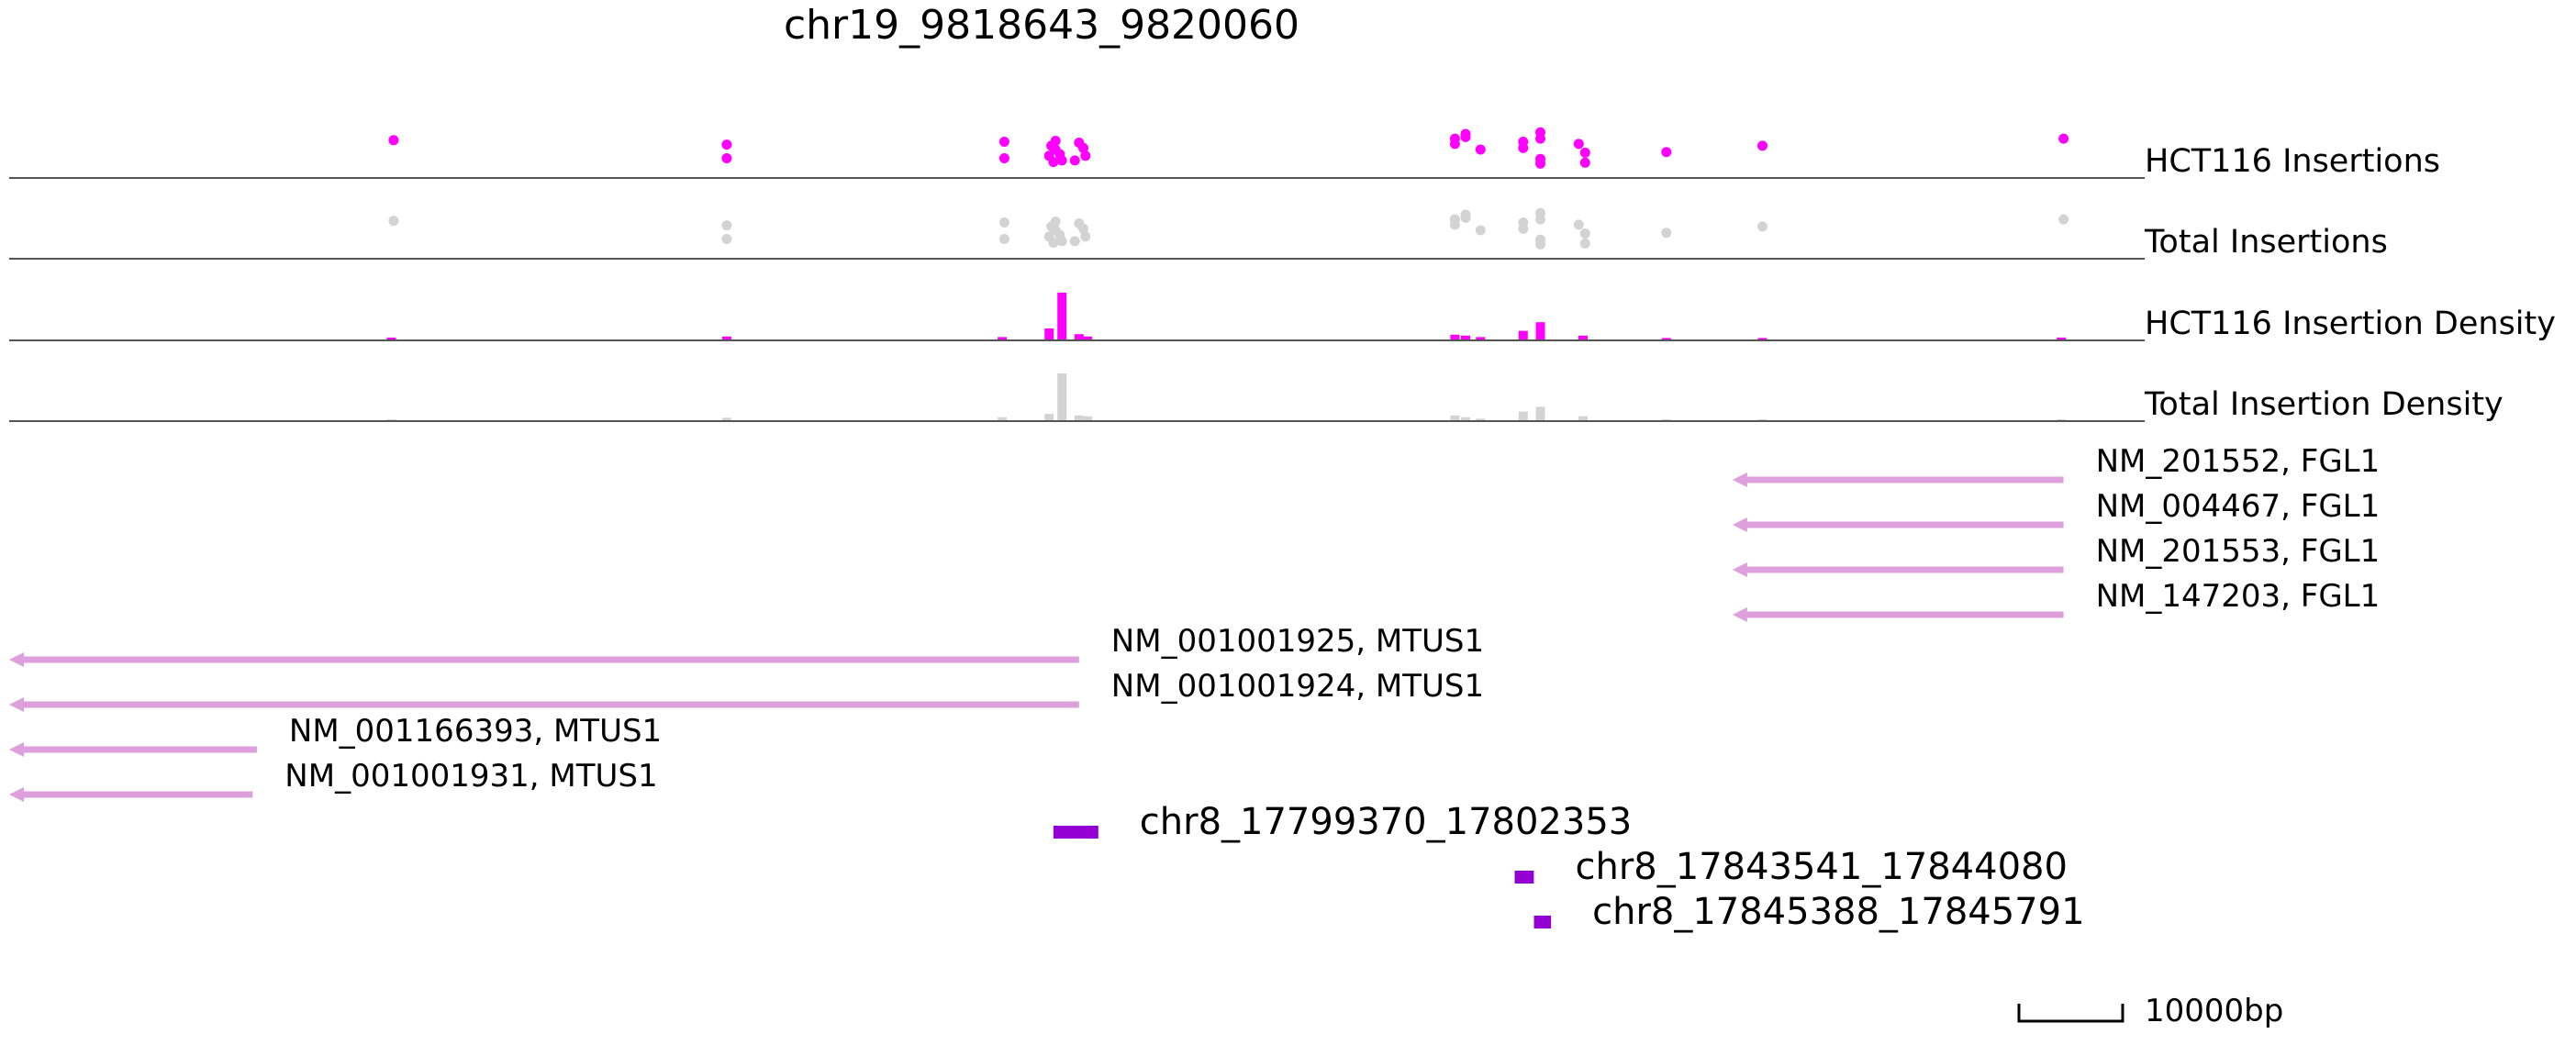 Image resolution: width=2576 pixels, height=1056 pixels. What do you see at coordinates (746, 690) in the screenshot?
I see `gene-5: NM_001001924, MTUS1` at bounding box center [746, 690].